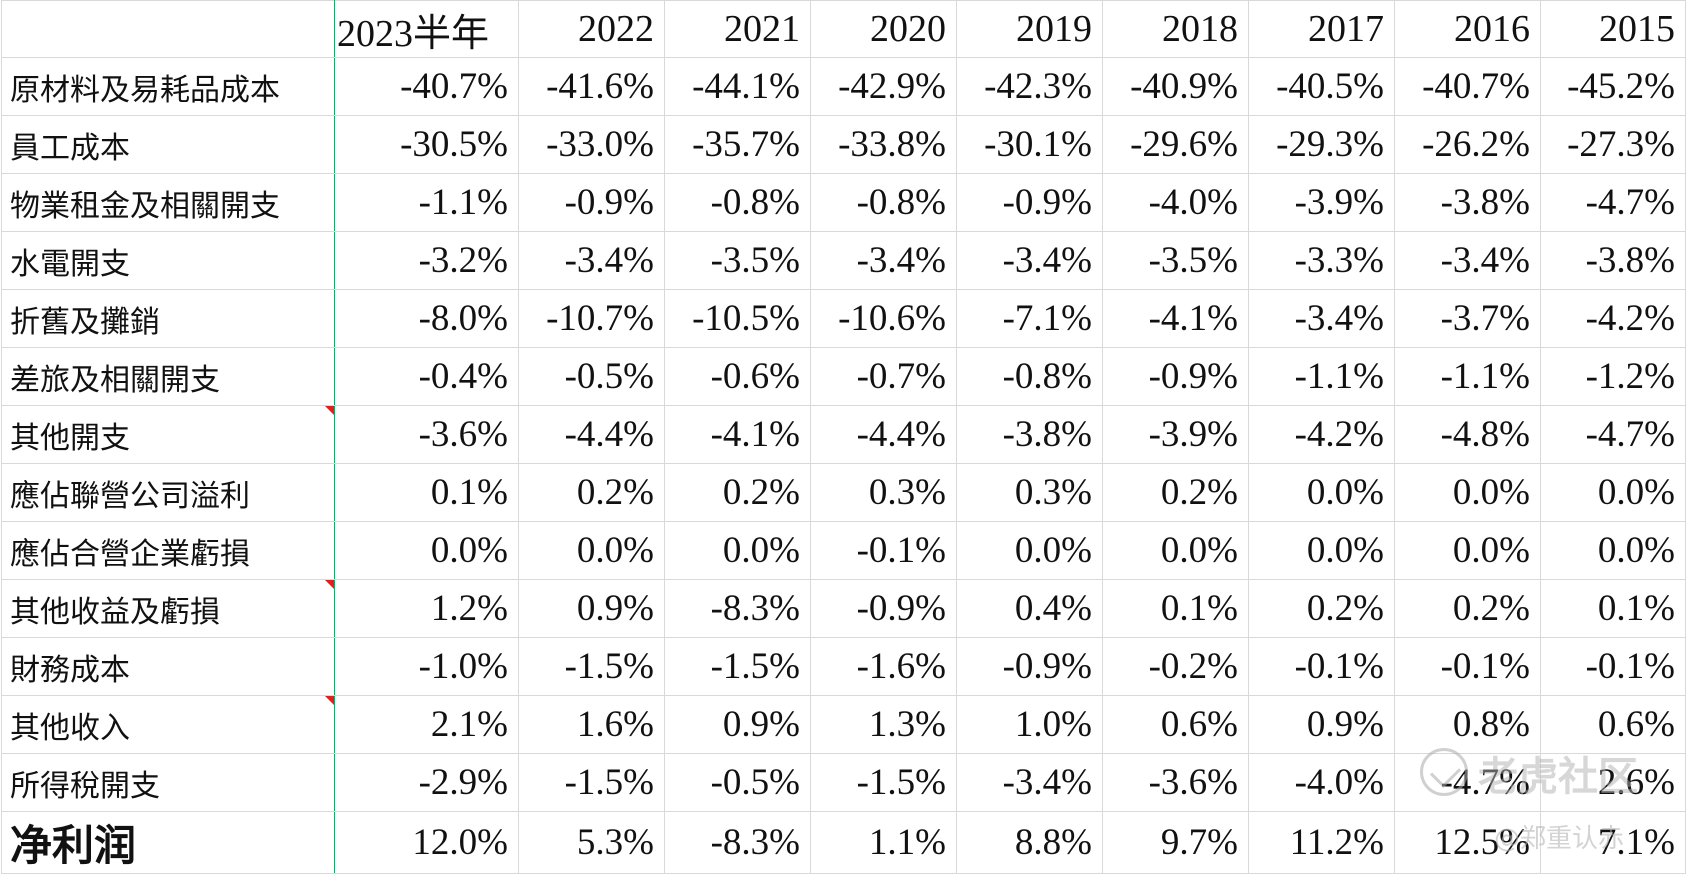 The width and height of the screenshot is (1686, 874). I want to click on value-cell: -30.5%, so click(426, 144).